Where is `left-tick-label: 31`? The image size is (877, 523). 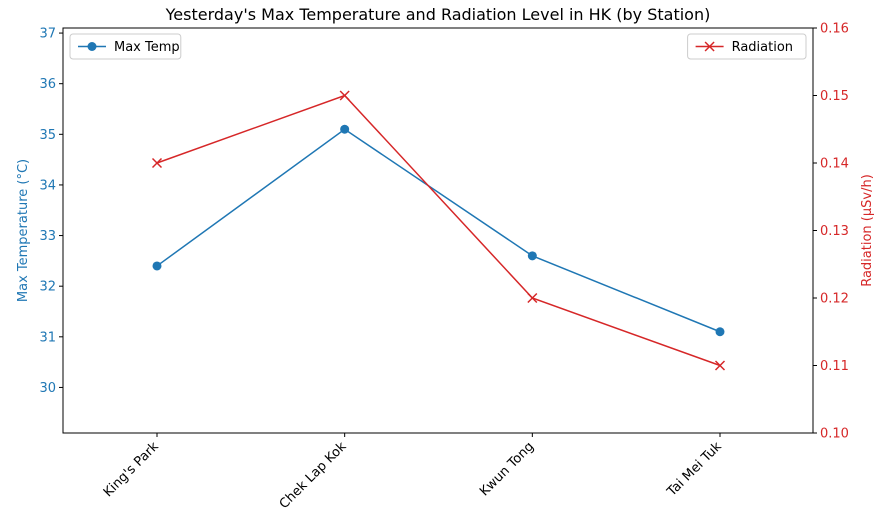
left-tick-label: 31 is located at coordinates (47, 337).